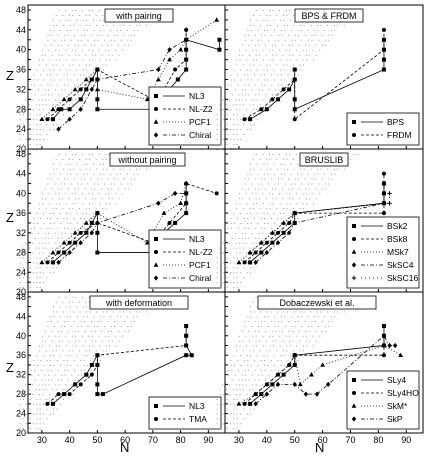 This screenshot has height=457, width=429. What do you see at coordinates (21, 30) in the screenshot?
I see `y-tick-label: 44` at bounding box center [21, 30].